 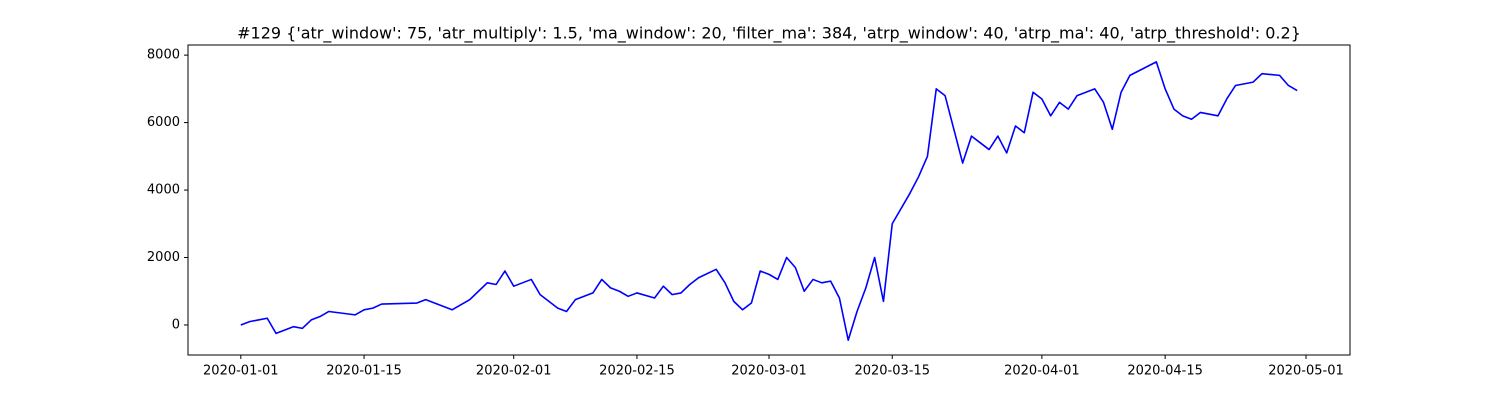 I want to click on y-tick-label: 8000, so click(x=163, y=55).